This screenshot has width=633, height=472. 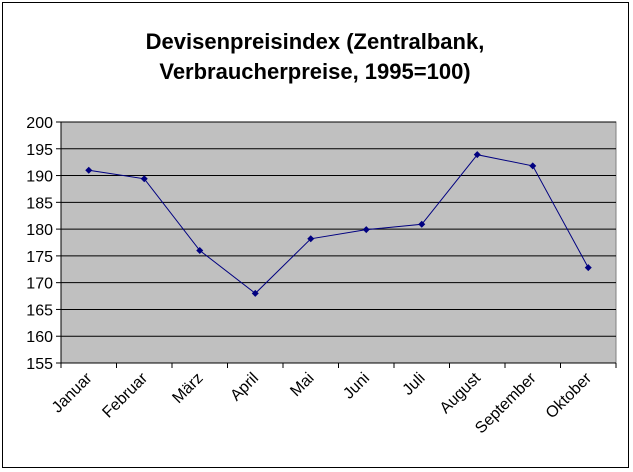 I want to click on x-tick-label: März, so click(x=187, y=388).